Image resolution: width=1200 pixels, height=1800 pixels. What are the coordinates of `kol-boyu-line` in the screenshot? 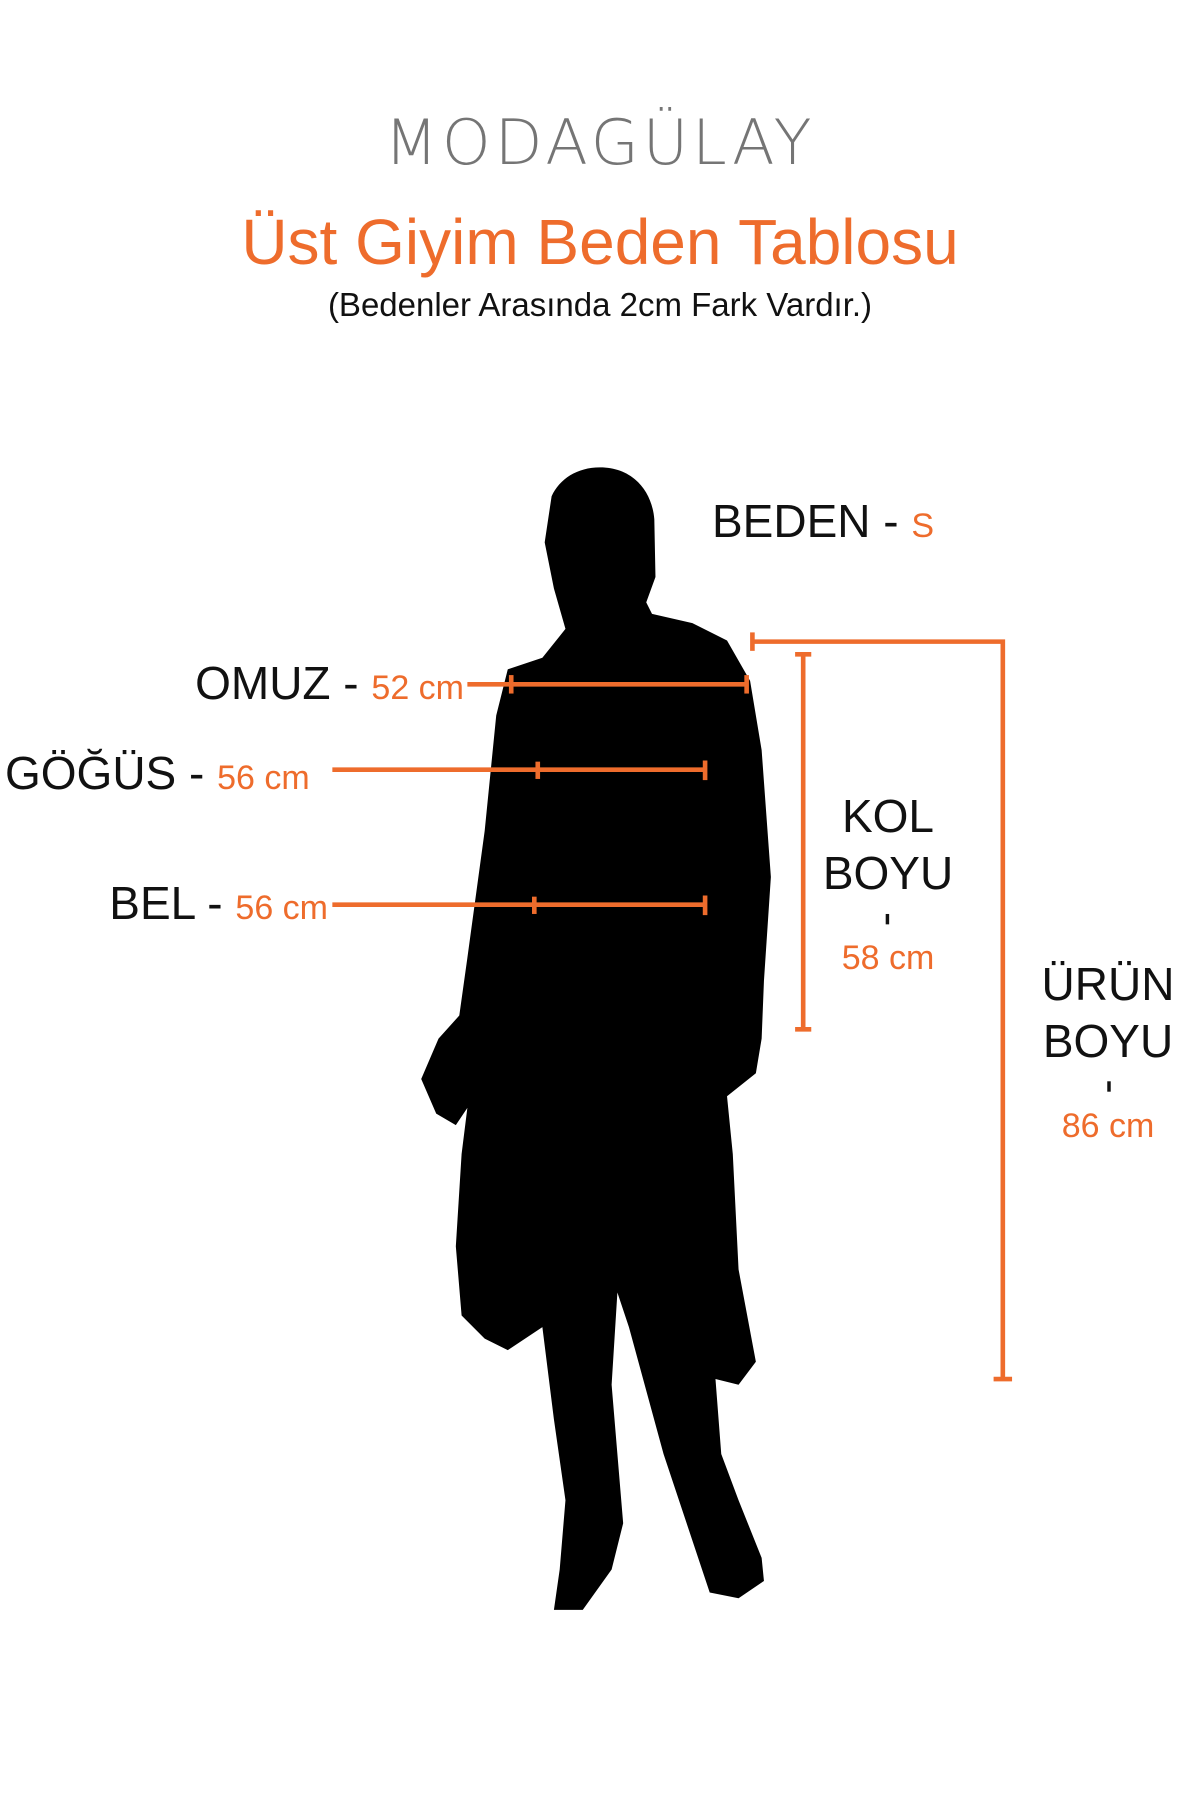 It's located at (803, 842).